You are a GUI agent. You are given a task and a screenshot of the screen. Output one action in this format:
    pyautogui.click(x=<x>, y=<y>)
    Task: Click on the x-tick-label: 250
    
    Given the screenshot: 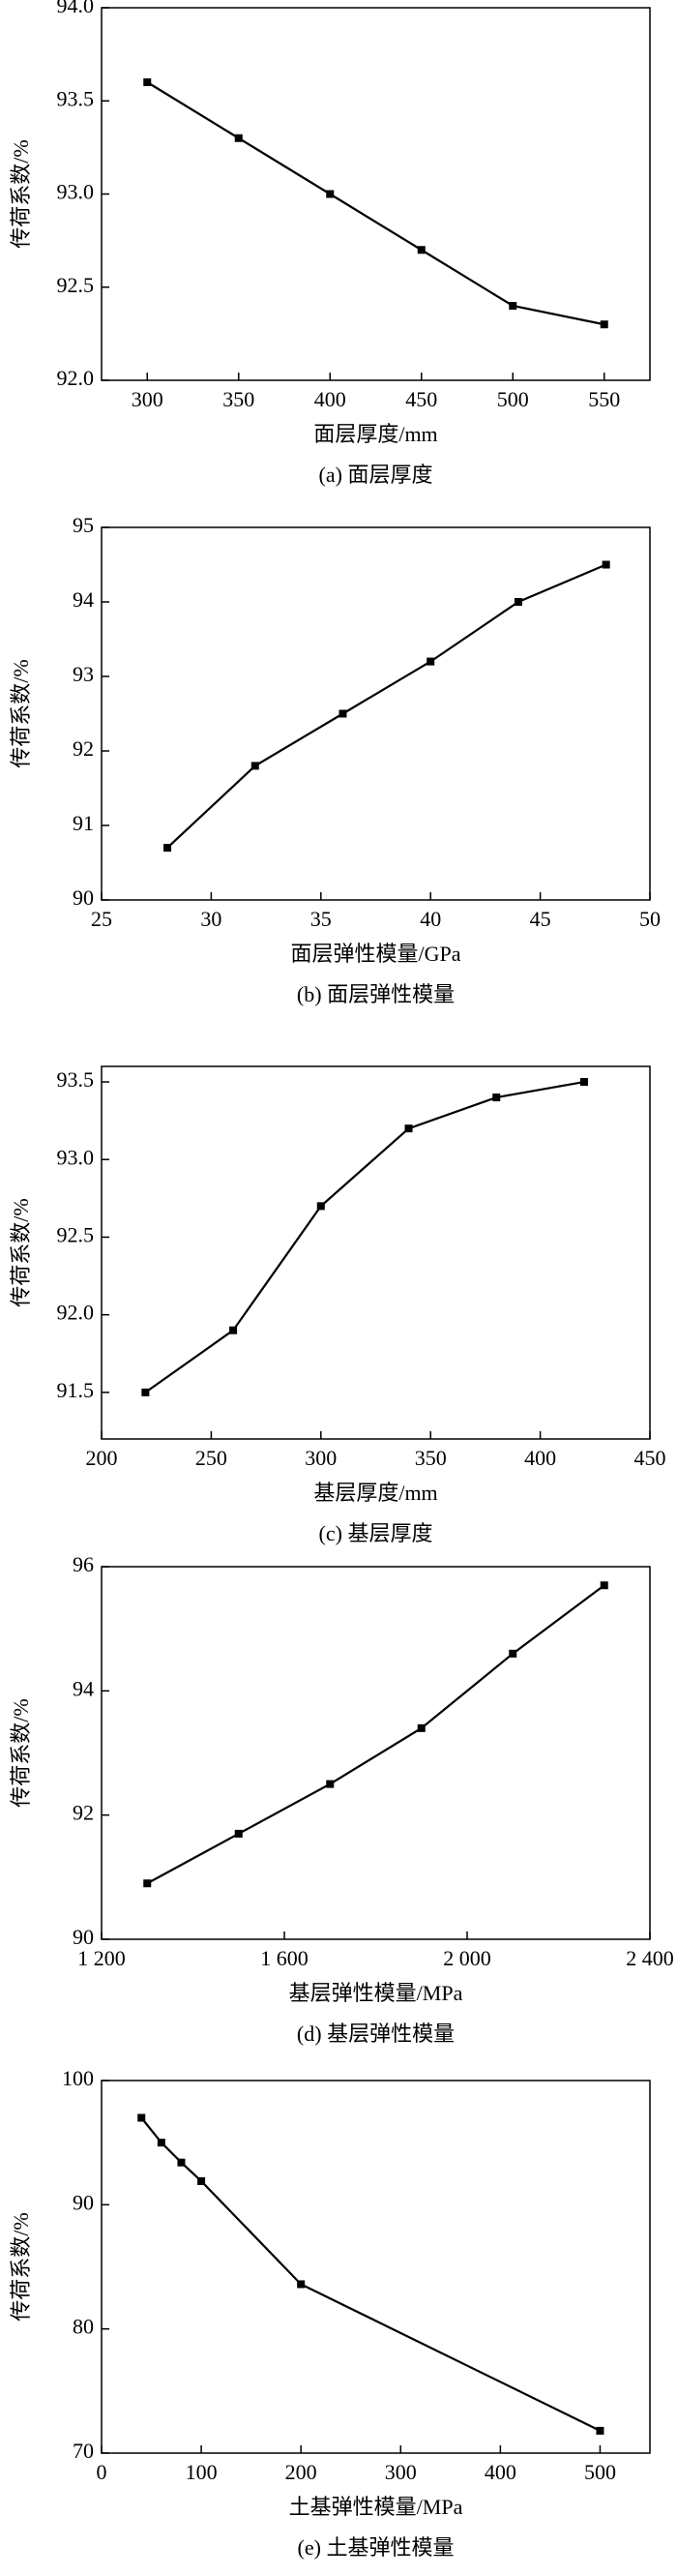 What is the action you would take?
    pyautogui.click(x=211, y=1458)
    